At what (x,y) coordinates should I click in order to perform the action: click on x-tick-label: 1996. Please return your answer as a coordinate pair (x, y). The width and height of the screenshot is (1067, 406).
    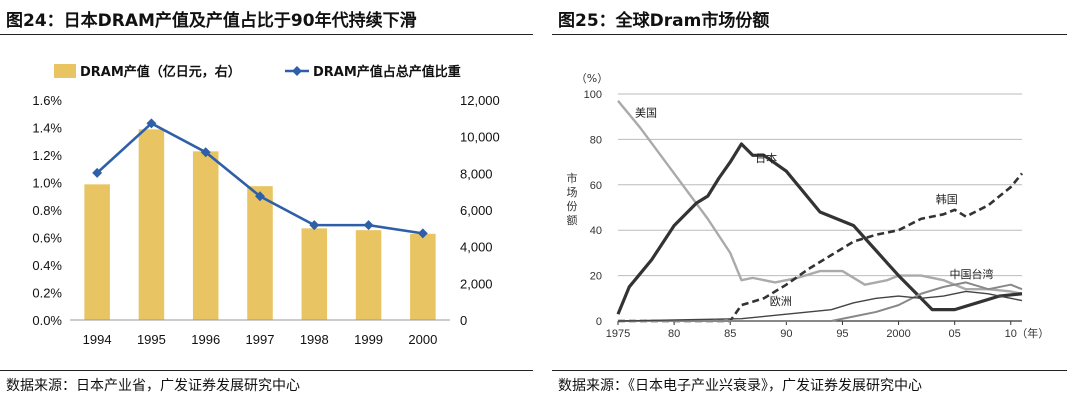
    Looking at the image, I should click on (205, 339).